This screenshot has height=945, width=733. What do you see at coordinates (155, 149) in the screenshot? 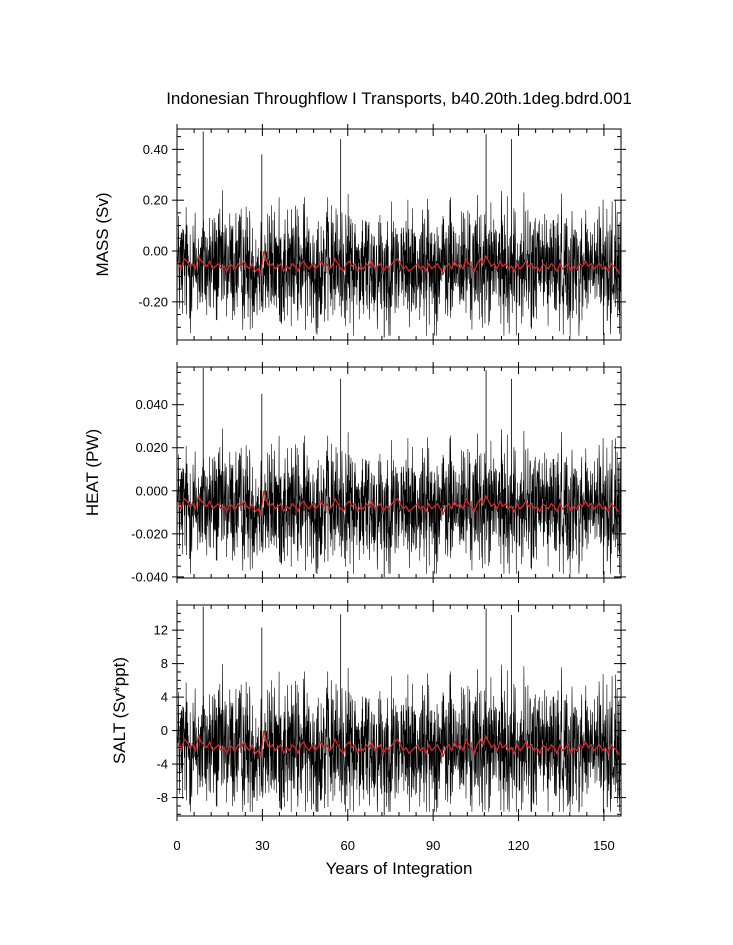
I see `mass-y-tick-label: 0.40` at bounding box center [155, 149].